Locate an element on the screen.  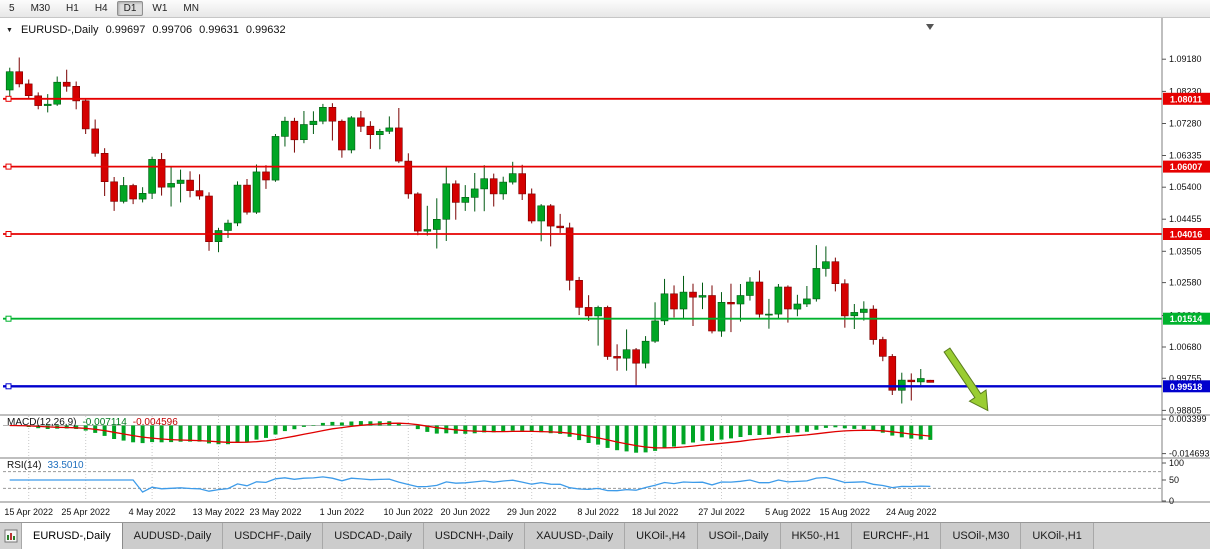
symbol-tab: USDCNH-,Daily is located at coordinates (474, 536).